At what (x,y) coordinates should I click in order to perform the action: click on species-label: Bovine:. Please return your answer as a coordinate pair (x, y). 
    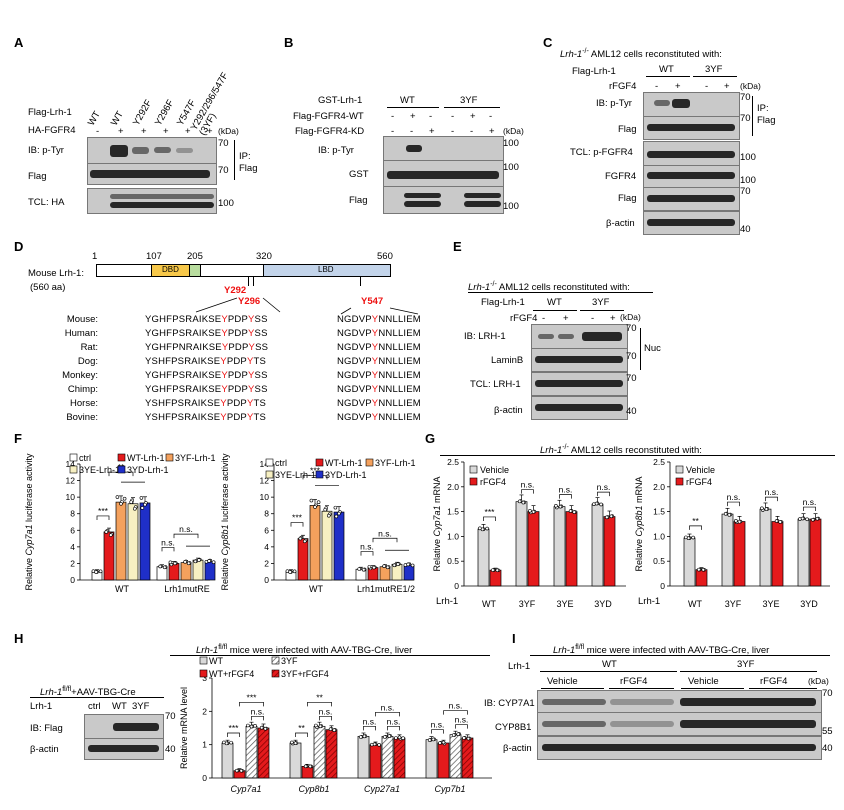
    Looking at the image, I should click on (82, 417).